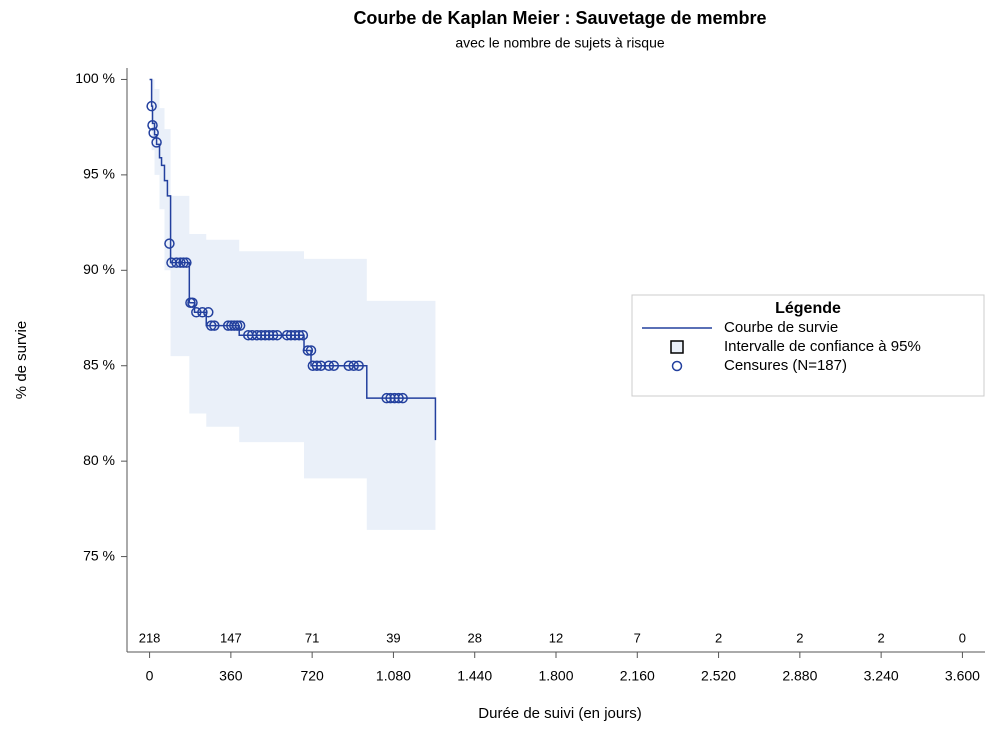 The width and height of the screenshot is (1000, 734). I want to click on y-tick-label: 75 %, so click(99, 555).